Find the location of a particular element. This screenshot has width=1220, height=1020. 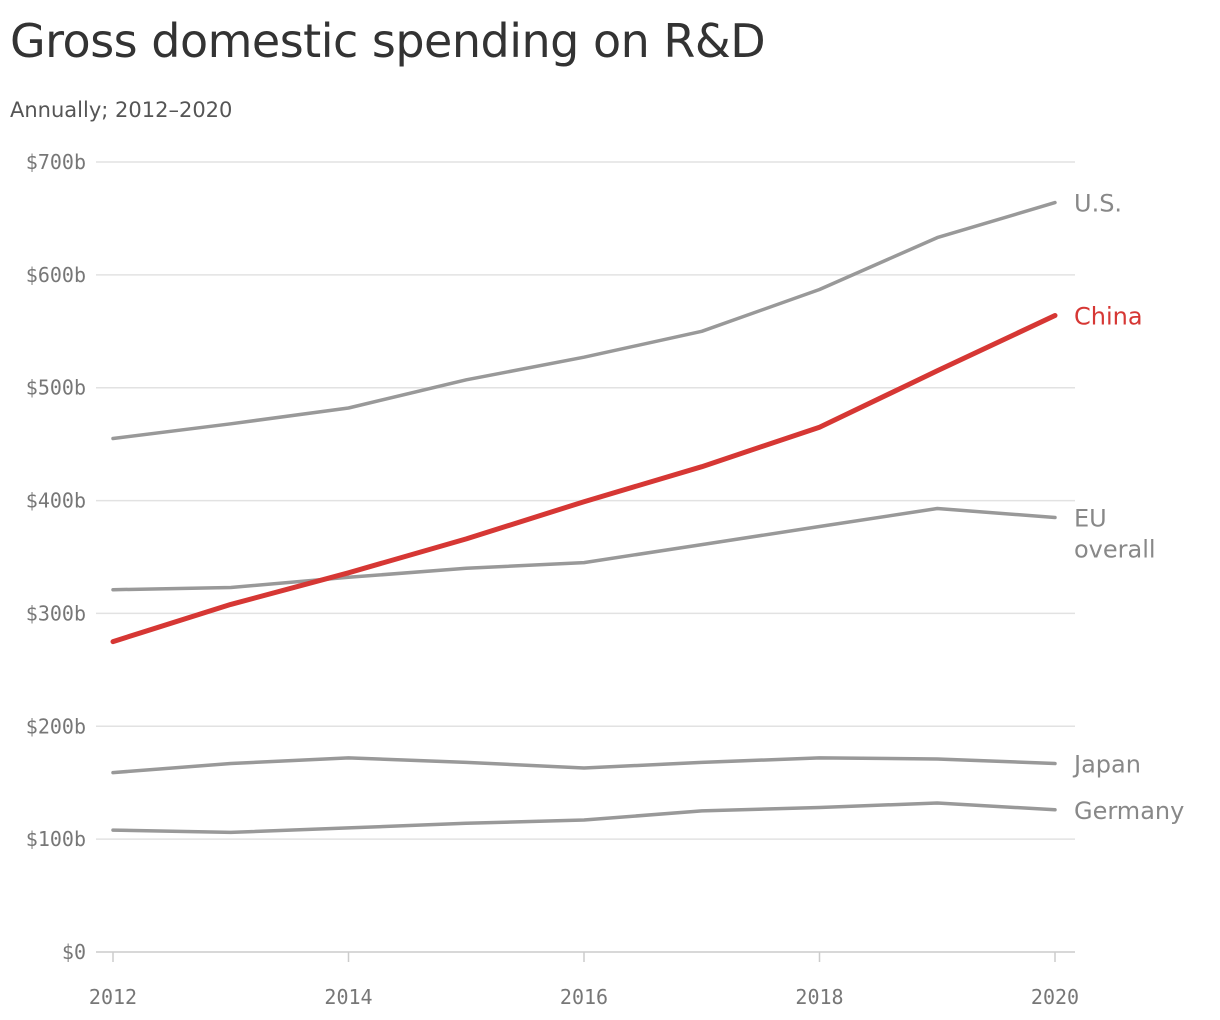

series-line-japan is located at coordinates (584, 765).